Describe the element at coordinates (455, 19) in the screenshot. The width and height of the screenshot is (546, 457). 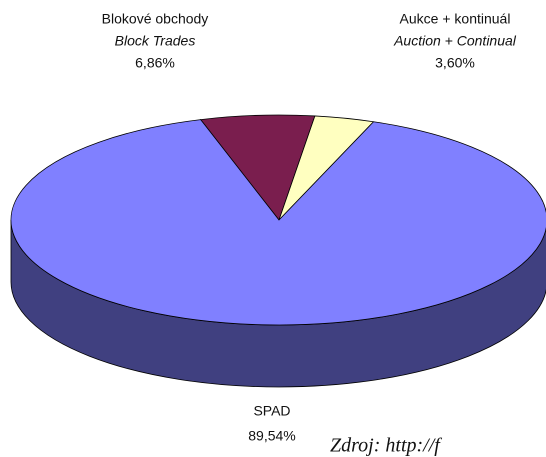
I see `slice-label: Aukce + kontinuál` at that location.